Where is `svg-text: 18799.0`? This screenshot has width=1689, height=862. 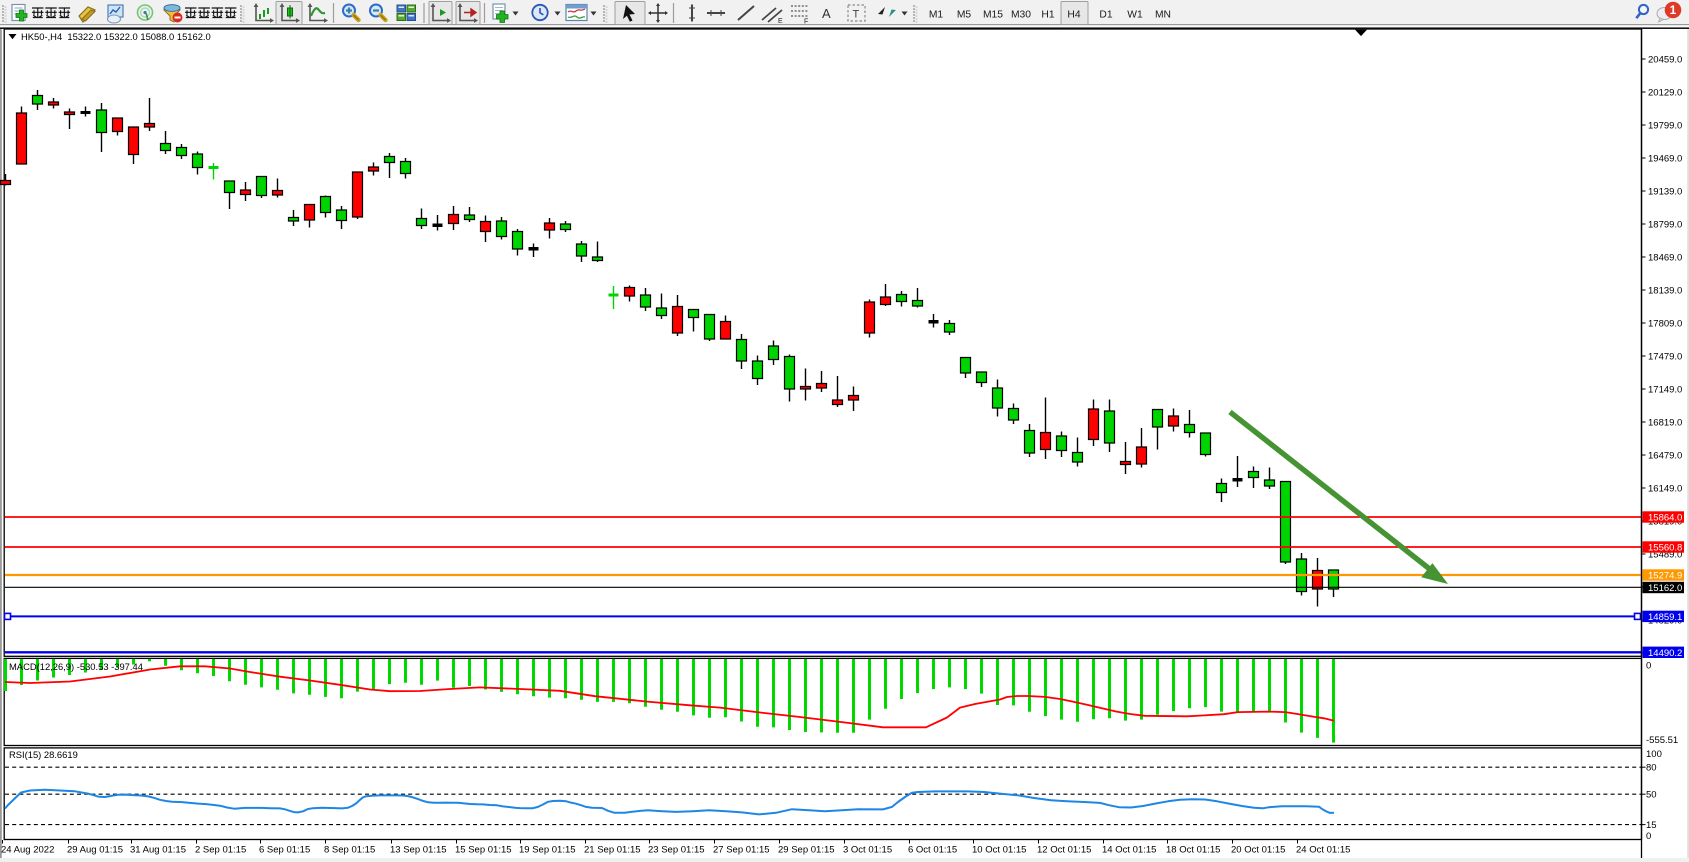
svg-text: 18799.0 is located at coordinates (1665, 224).